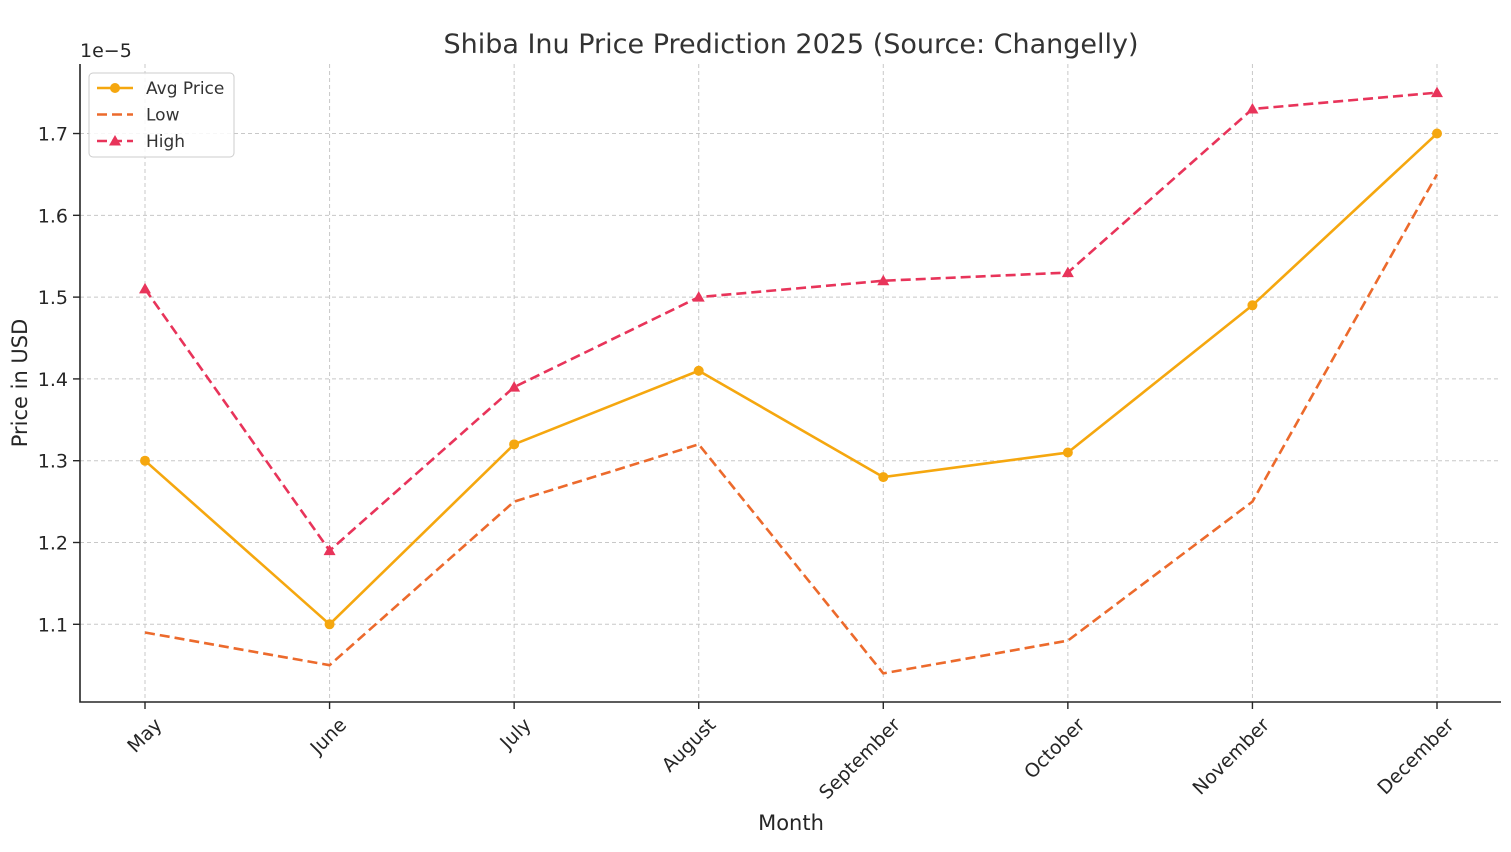 This screenshot has width=1511, height=852. Describe the element at coordinates (20, 383) in the screenshot. I see `y-axis-label: Price in USD` at that location.